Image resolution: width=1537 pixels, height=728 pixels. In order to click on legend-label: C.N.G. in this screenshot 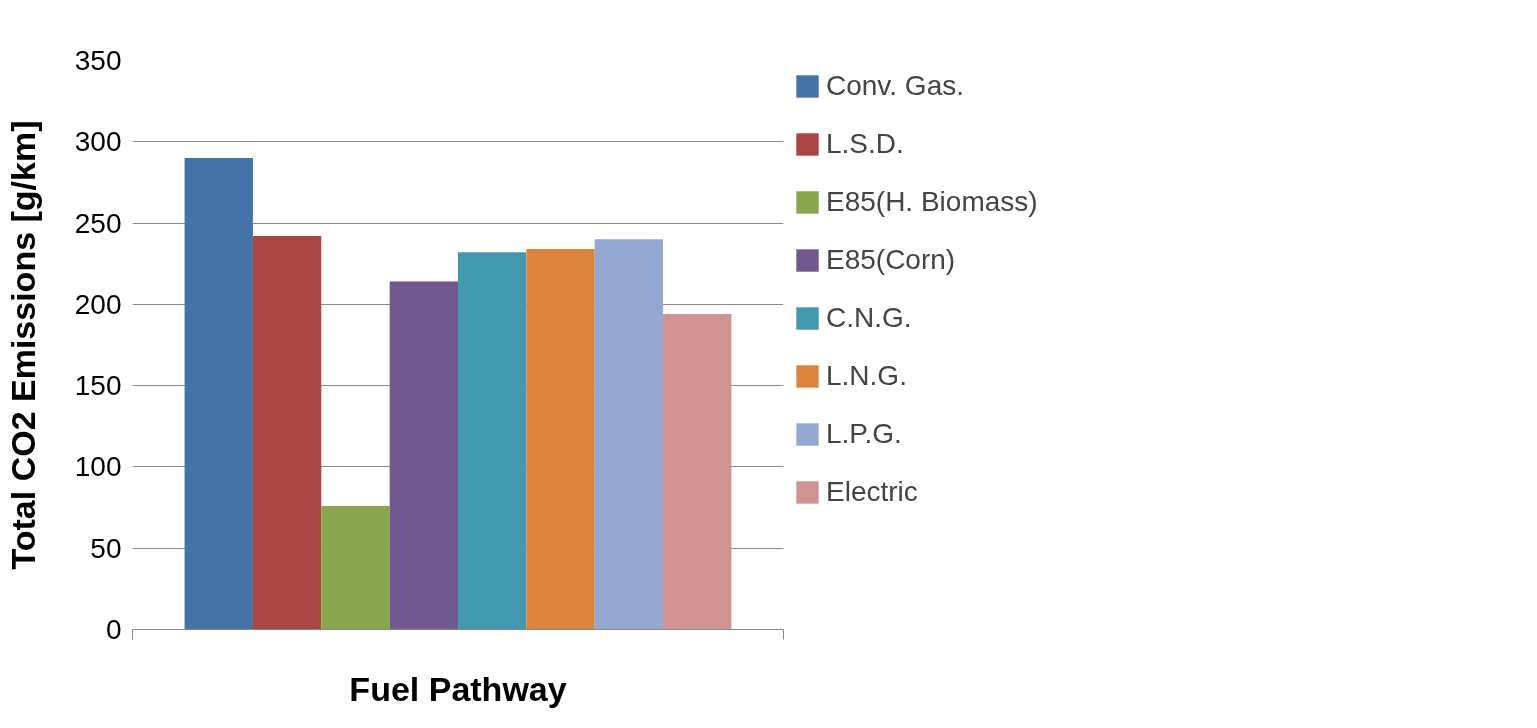, I will do `click(869, 318)`.